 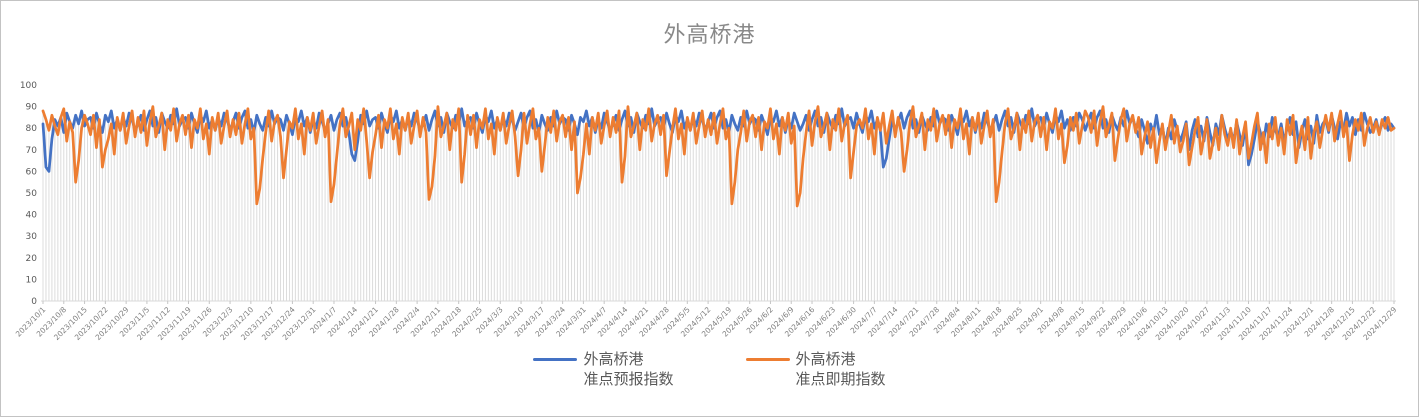 What do you see at coordinates (628, 369) in the screenshot?
I see `legend-label-forecast: 外高桥港 准点预报指数` at bounding box center [628, 369].